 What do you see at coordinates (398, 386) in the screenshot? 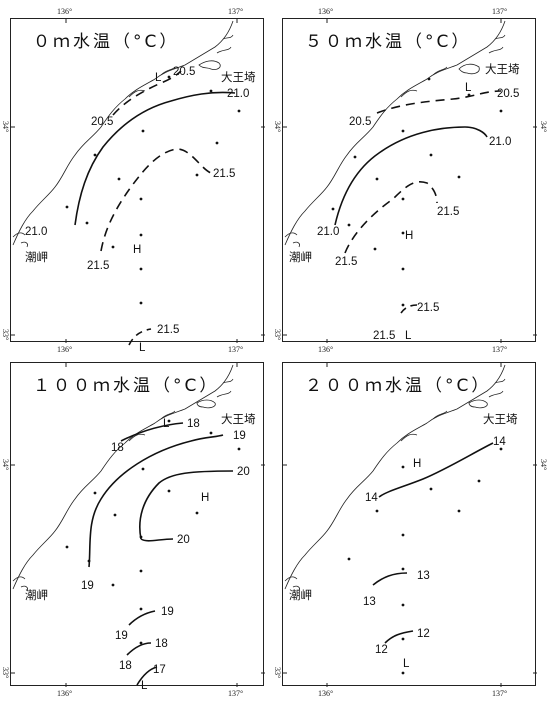
I see `panel-title: ２００ｍ水温（°C）` at bounding box center [398, 386].